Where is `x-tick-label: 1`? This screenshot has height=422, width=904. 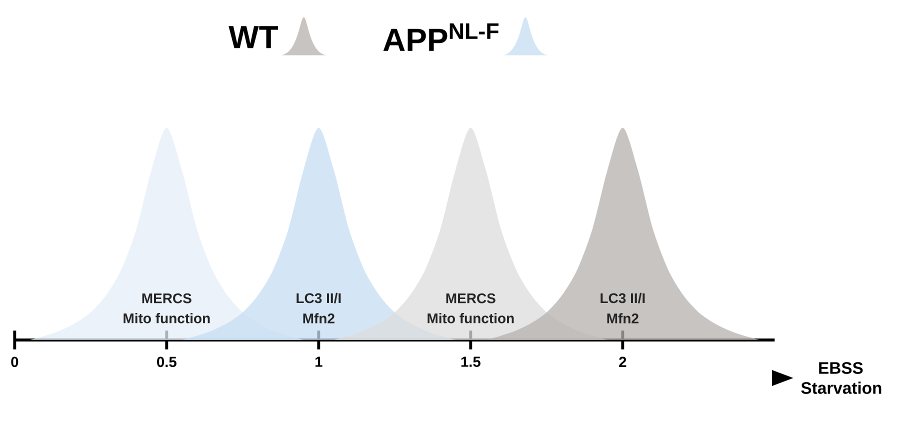 x-tick-label: 1 is located at coordinates (319, 361).